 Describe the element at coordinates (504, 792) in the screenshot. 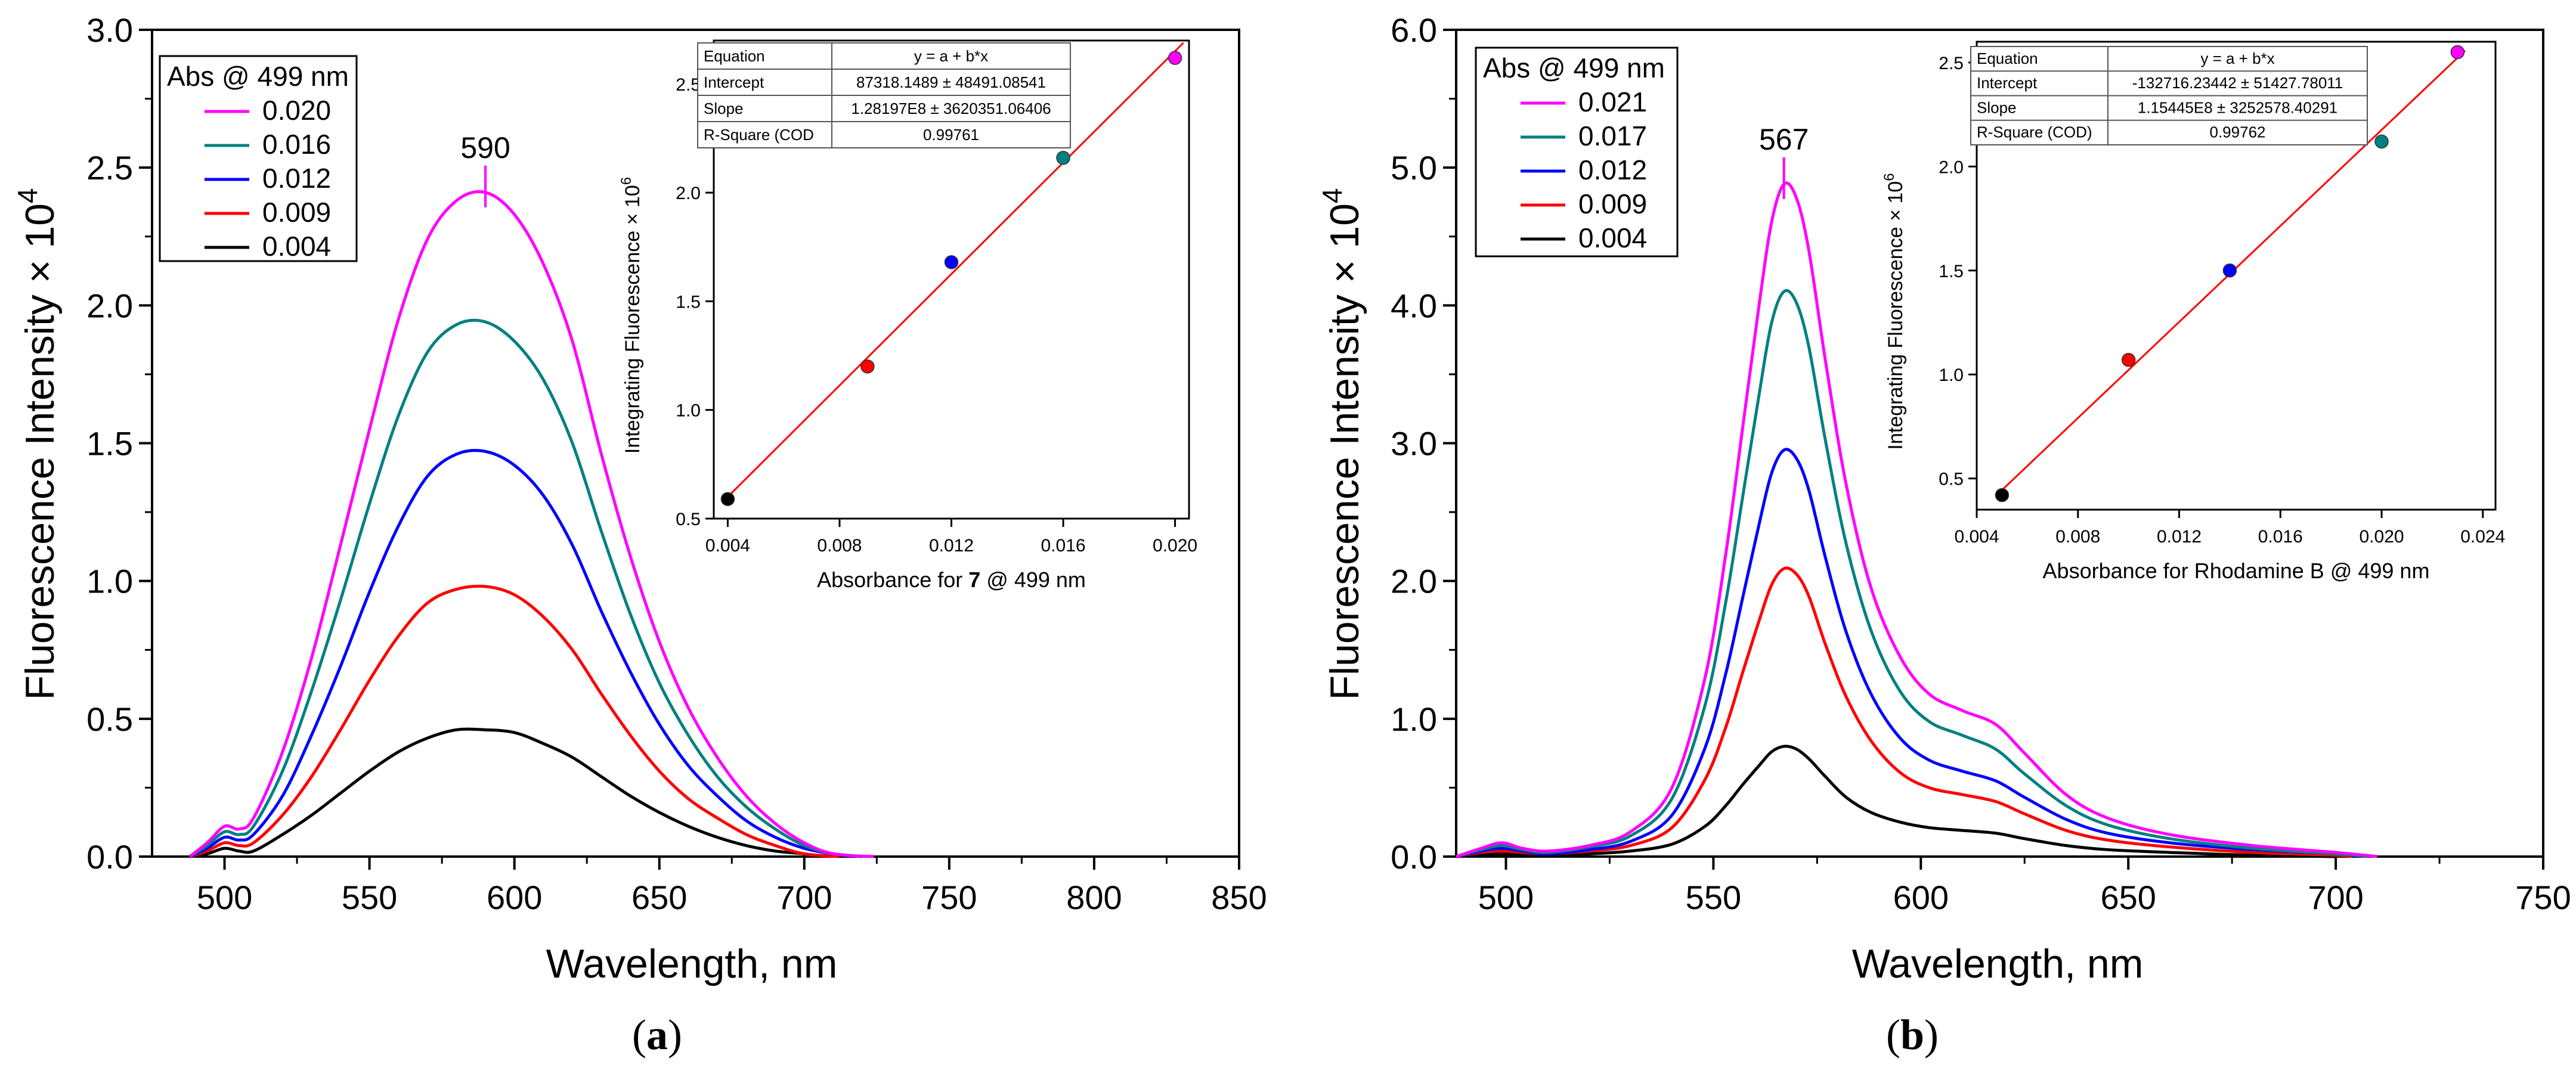

I see `series-line-0.004` at that location.